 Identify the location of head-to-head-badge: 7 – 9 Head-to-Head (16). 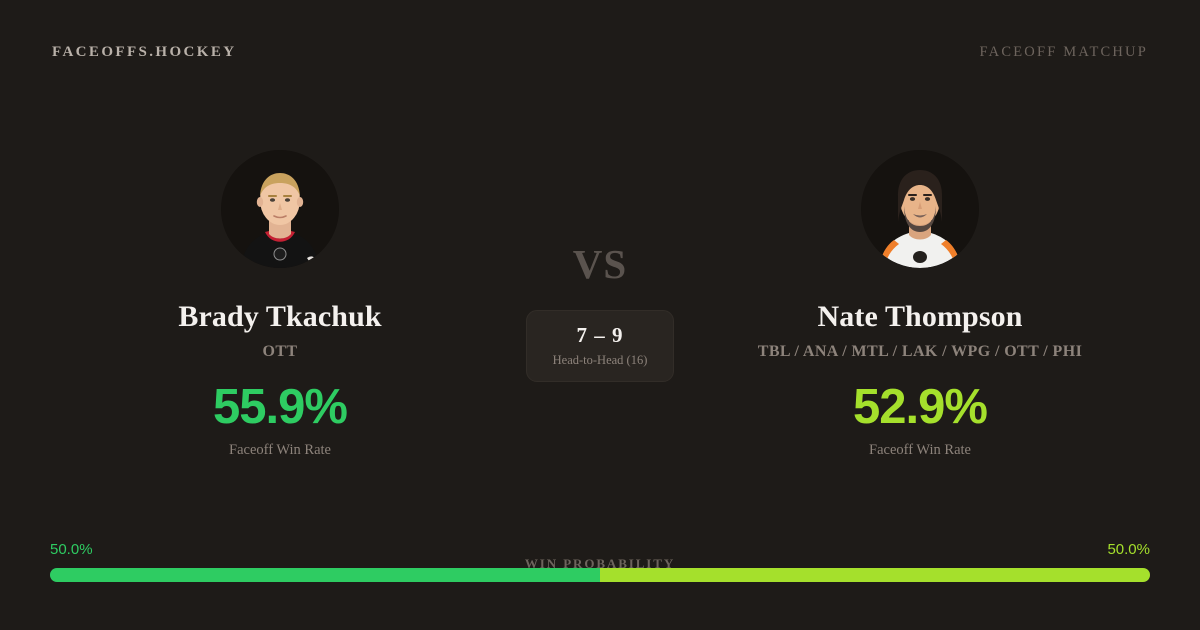
(600, 346).